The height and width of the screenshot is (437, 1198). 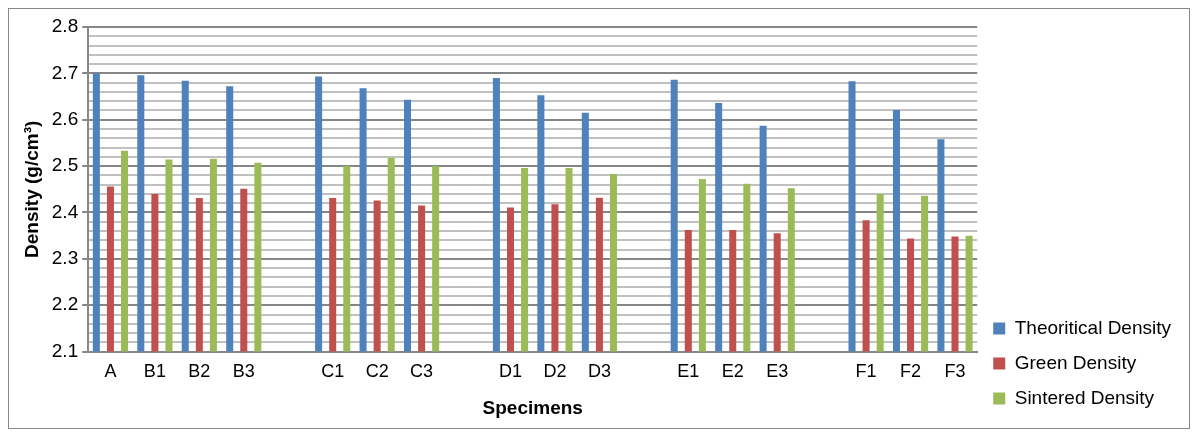 What do you see at coordinates (65, 258) in the screenshot?
I see `y-tick-label: 2.3` at bounding box center [65, 258].